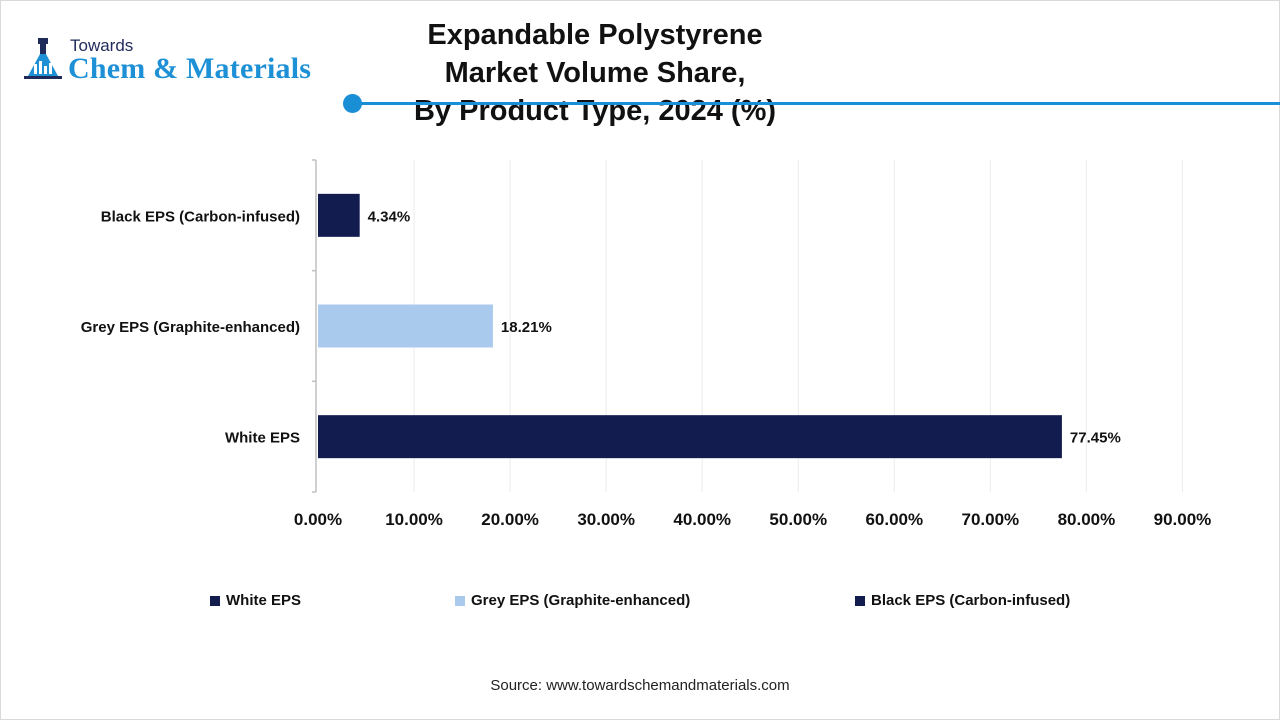  I want to click on logo-wordmark: Chem & Materials, so click(190, 68).